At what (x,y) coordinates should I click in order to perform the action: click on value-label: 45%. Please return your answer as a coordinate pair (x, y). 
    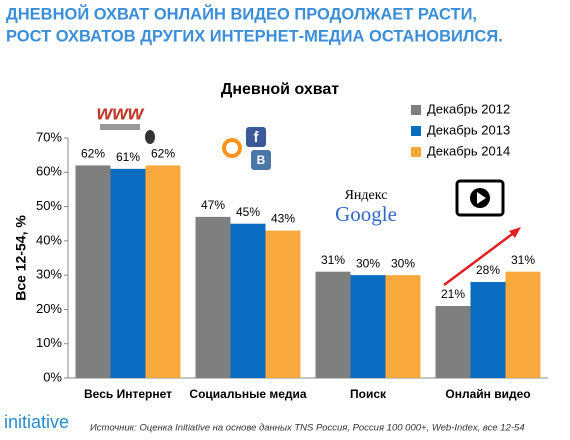
    Looking at the image, I should click on (248, 212).